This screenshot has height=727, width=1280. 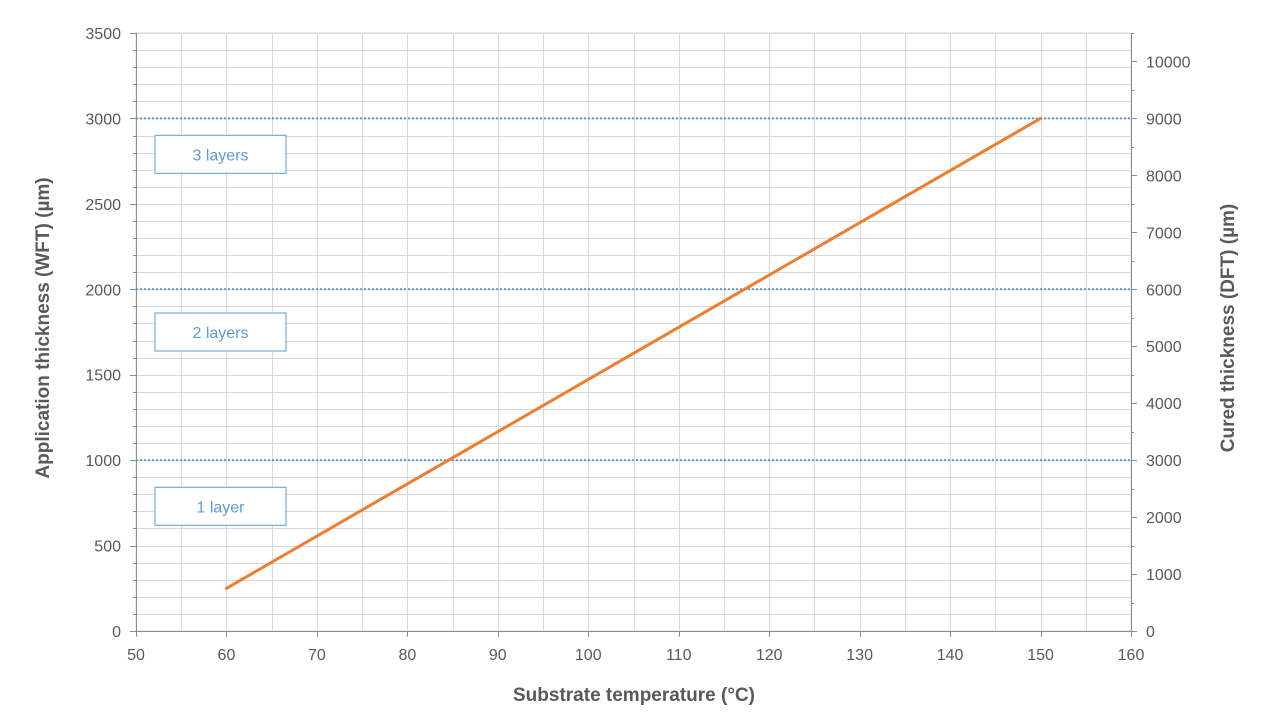 I want to click on y-tick-label: 1500, so click(x=103, y=376).